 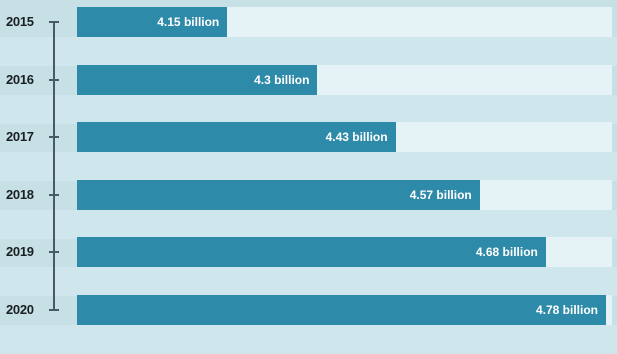 What do you see at coordinates (20, 137) in the screenshot?
I see `year-label: 2017` at bounding box center [20, 137].